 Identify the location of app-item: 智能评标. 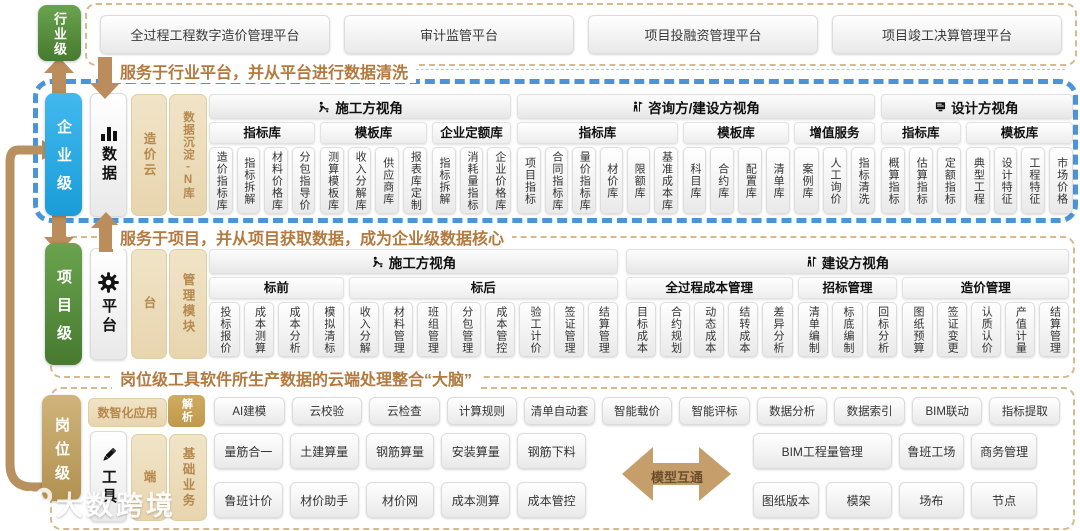
(714, 411).